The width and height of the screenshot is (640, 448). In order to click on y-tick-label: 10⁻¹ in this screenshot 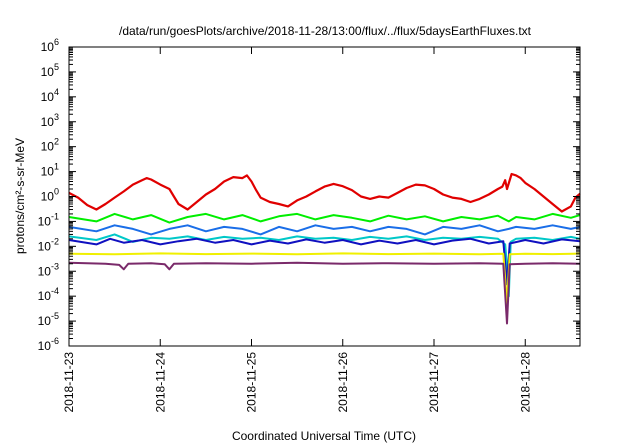, I will do `click(48, 219)`.